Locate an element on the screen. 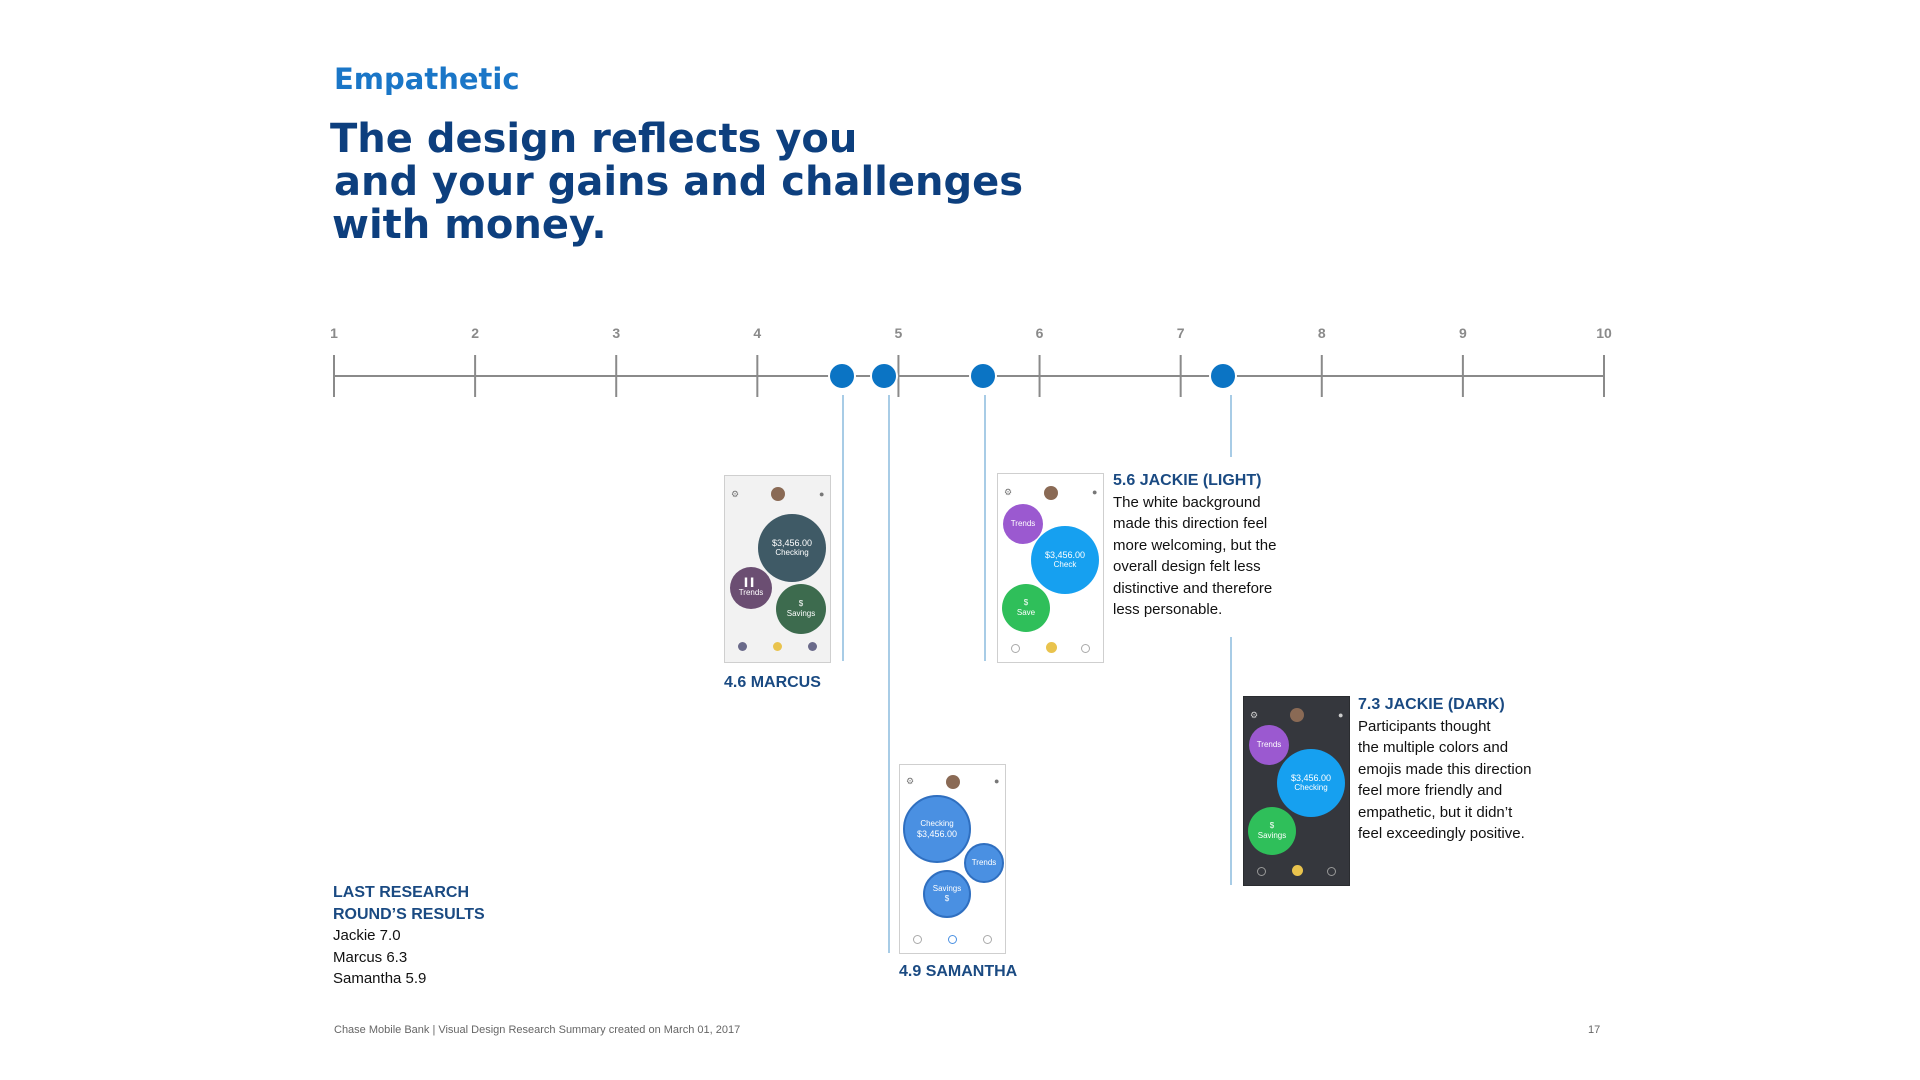 Image resolution: width=1920 pixels, height=1080 pixels. label-jackie-dark: 7.3 JACKIE (DARK) is located at coordinates (1431, 704).